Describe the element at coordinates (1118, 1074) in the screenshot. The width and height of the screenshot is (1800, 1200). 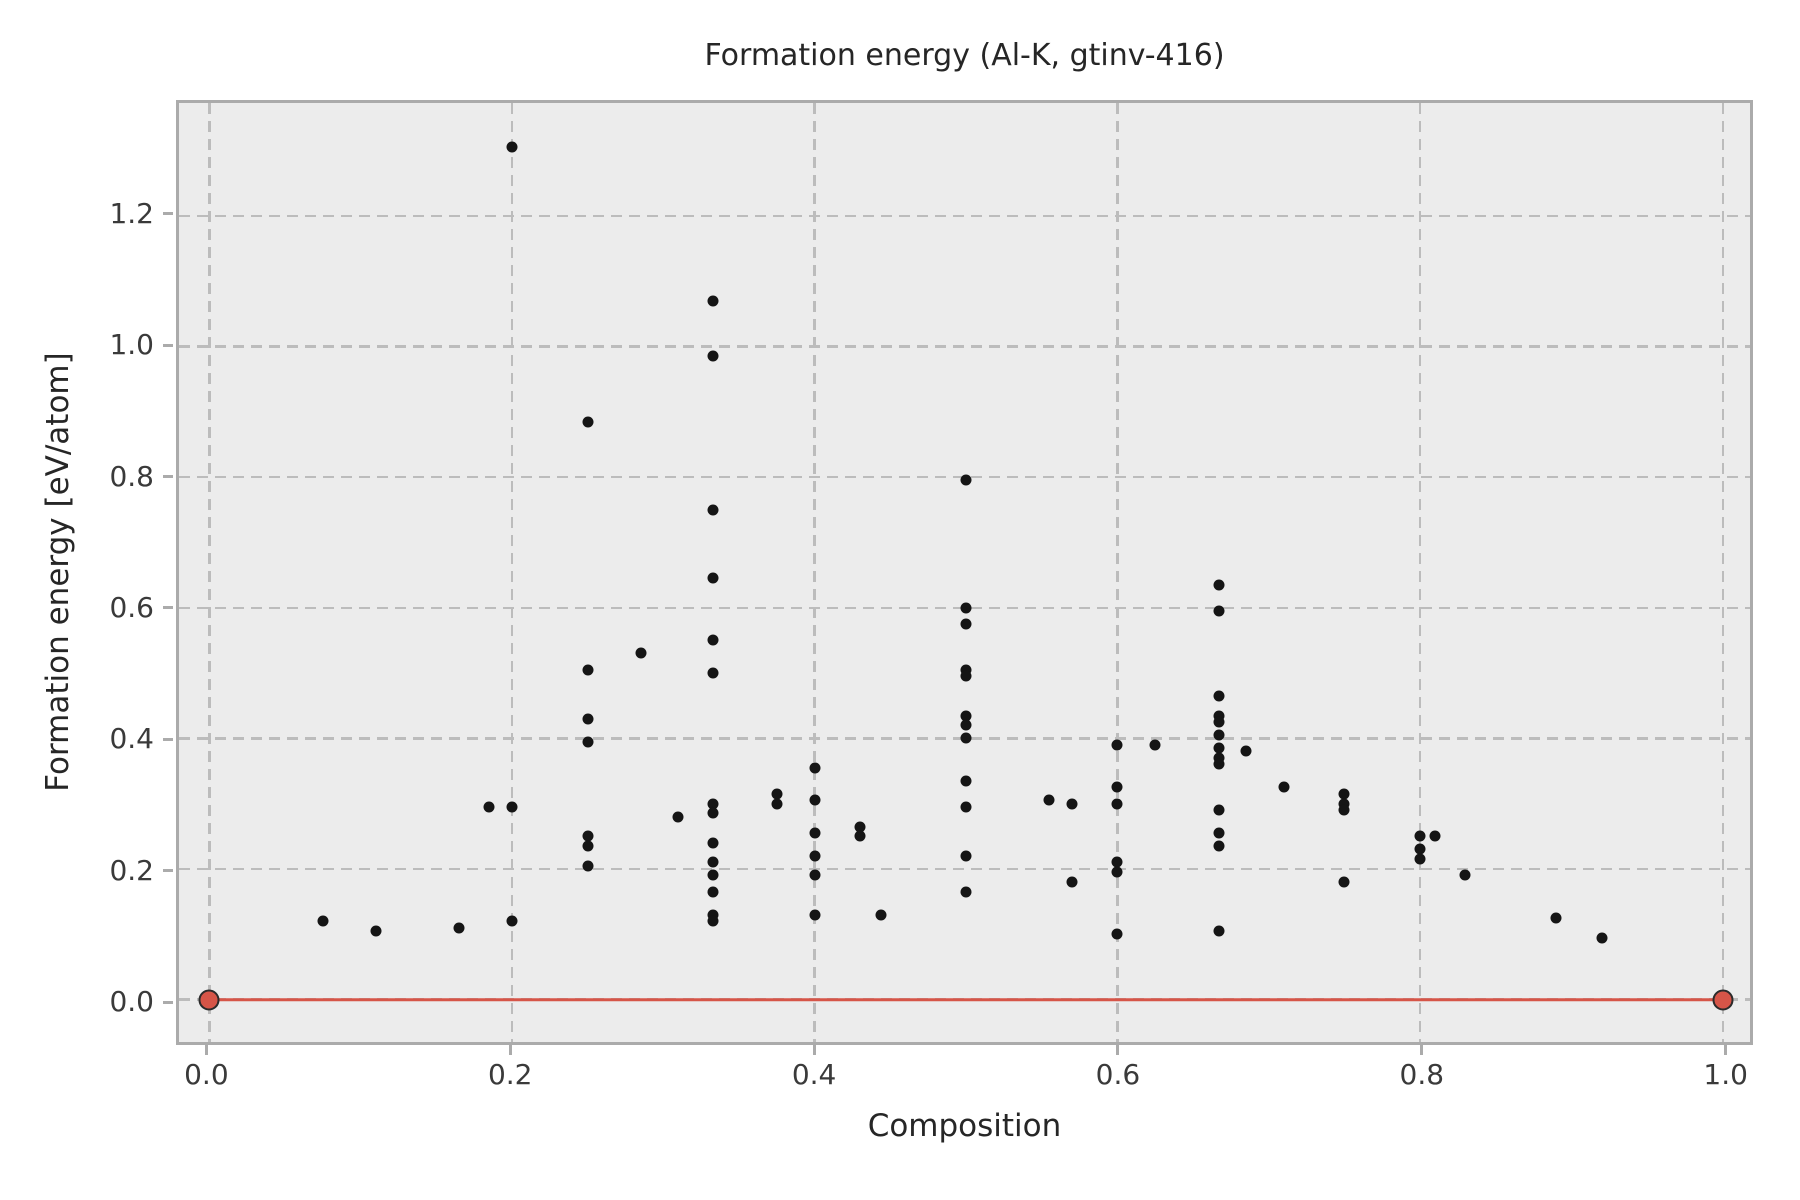
I see `x-tick-label: 0.6` at that location.